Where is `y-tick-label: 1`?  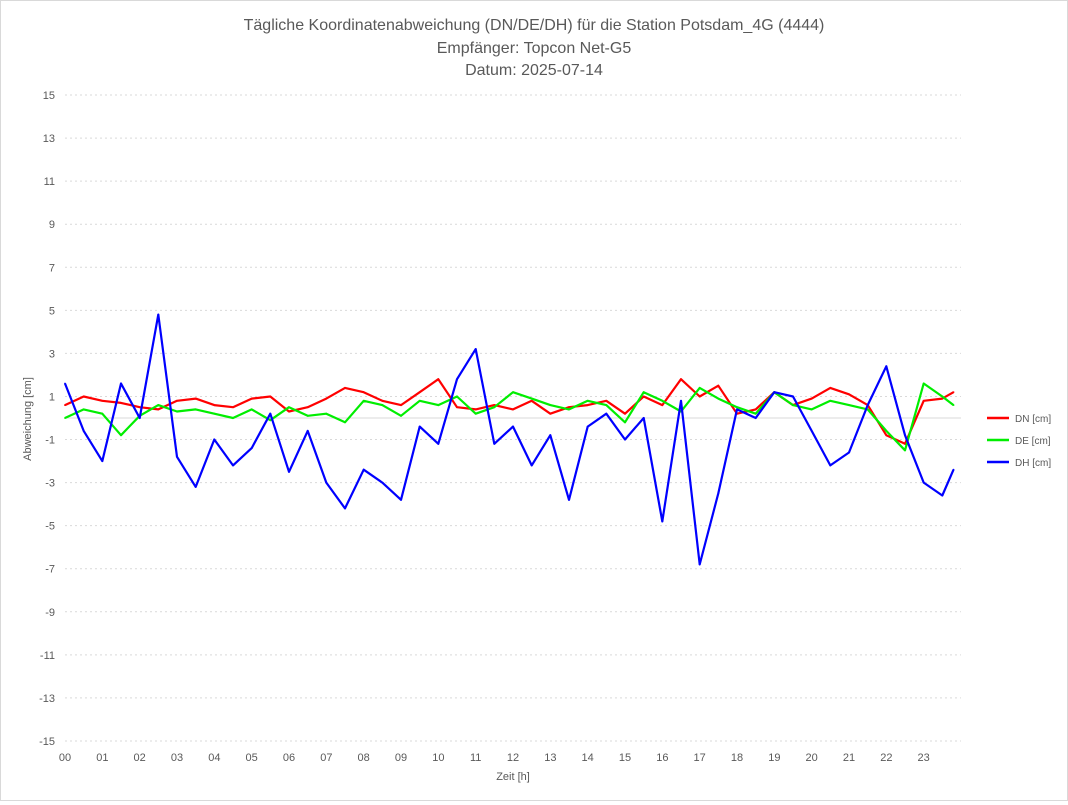
y-tick-label: 1 is located at coordinates (52, 397).